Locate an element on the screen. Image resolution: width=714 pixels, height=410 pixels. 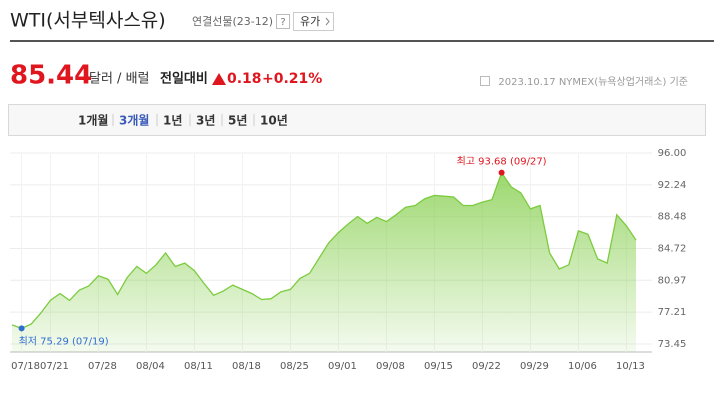
x-tick-label: 08/11 is located at coordinates (198, 366).